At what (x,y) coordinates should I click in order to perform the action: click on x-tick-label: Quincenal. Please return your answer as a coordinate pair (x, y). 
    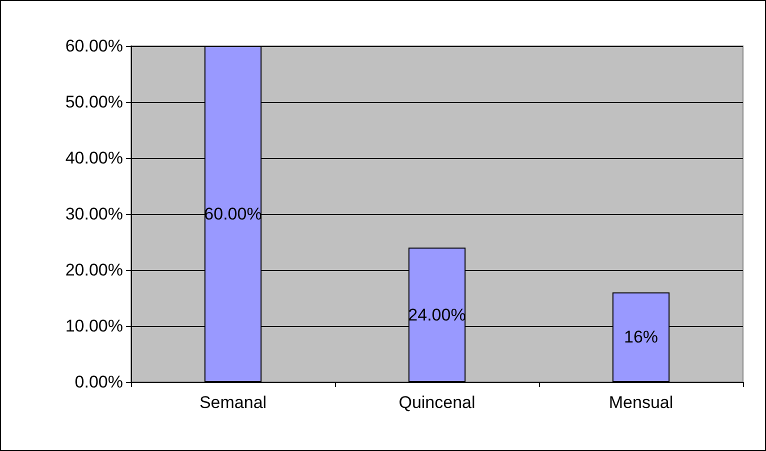
    Looking at the image, I should click on (437, 402).